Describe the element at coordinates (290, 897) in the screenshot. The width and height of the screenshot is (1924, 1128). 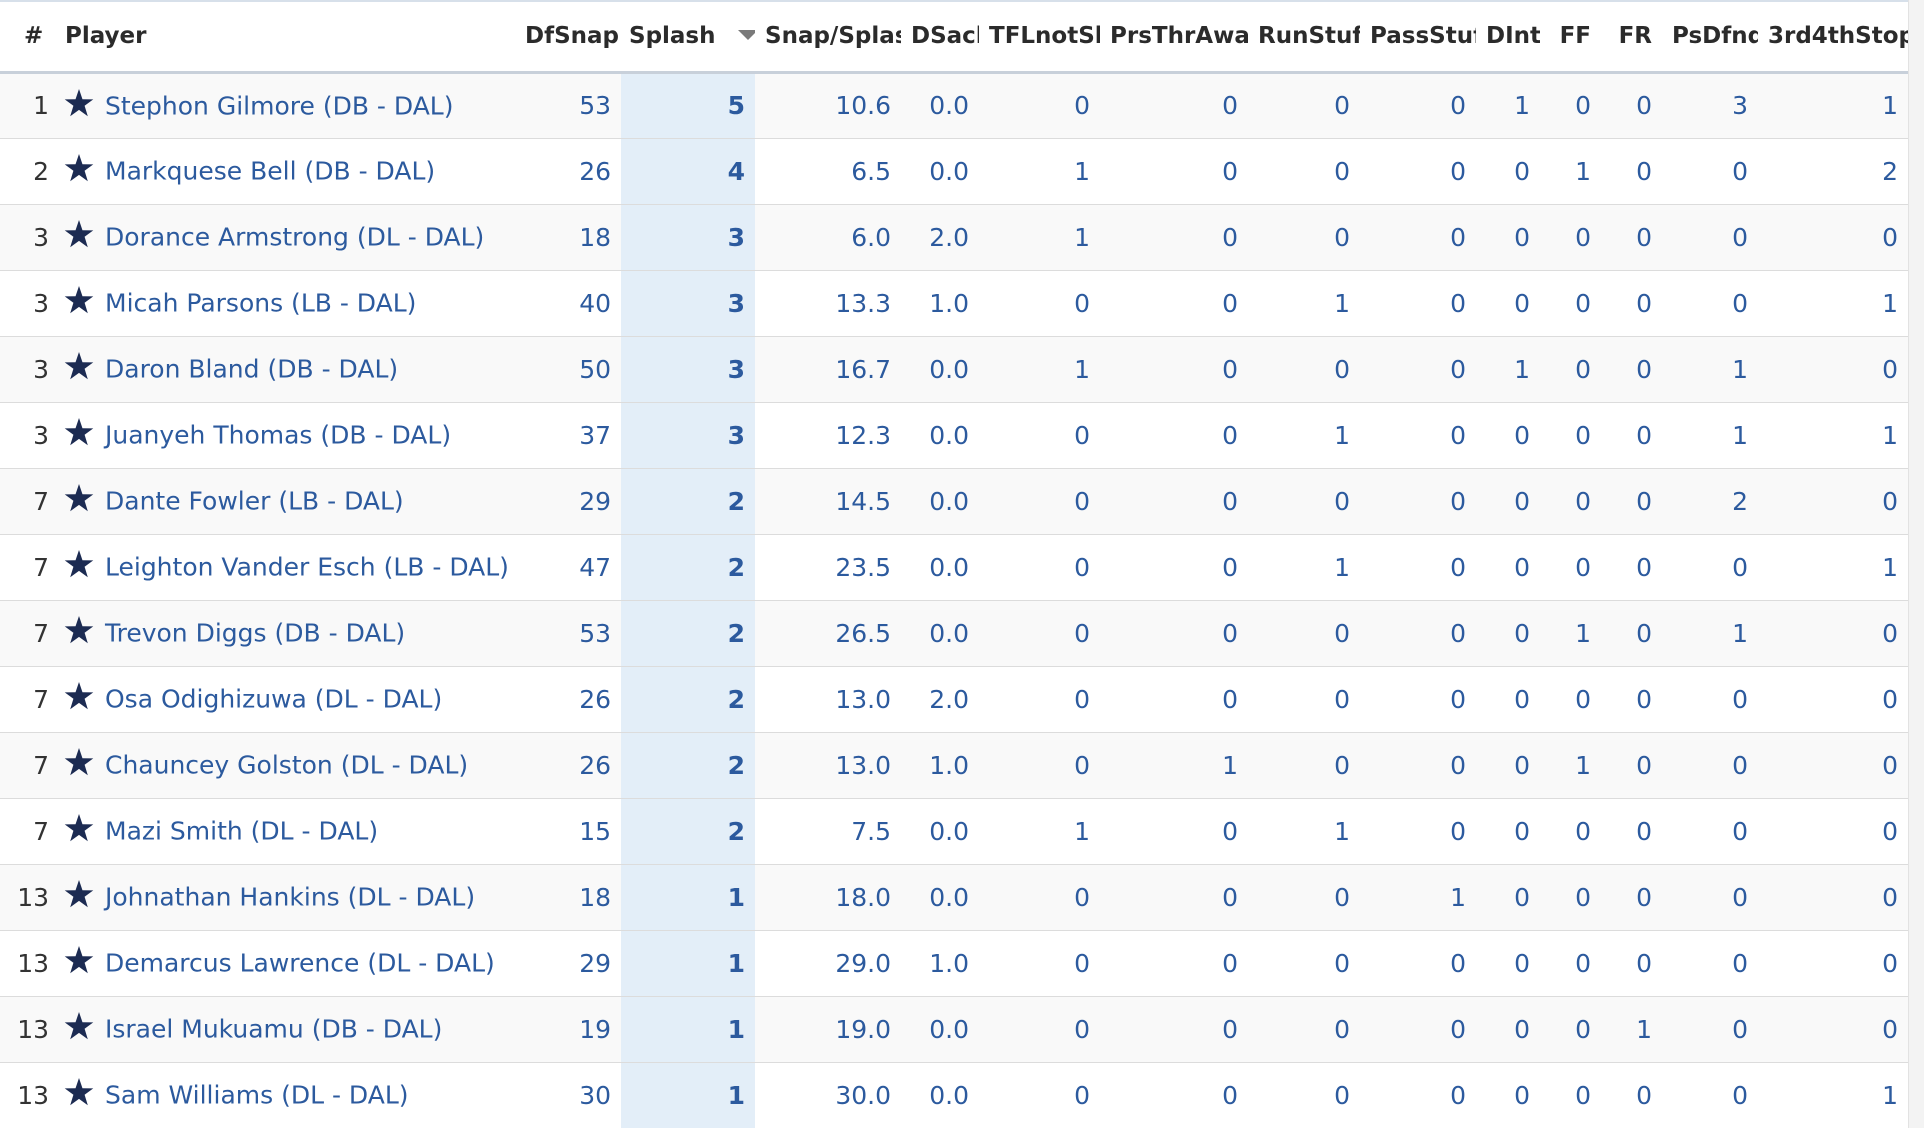
I see `player-link: Johnathan Hankins (DL - DAL)` at that location.